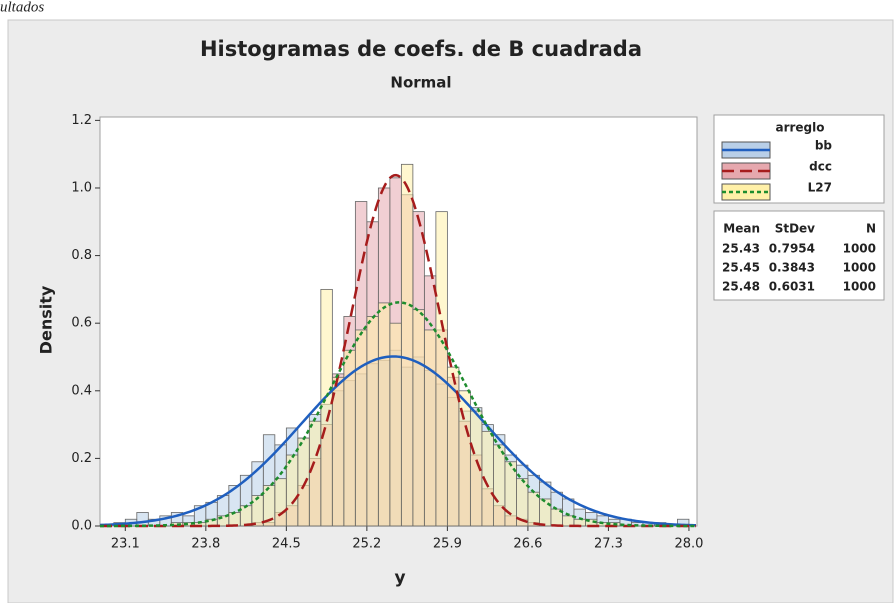 Image resolution: width=894 pixels, height=607 pixels. I want to click on stats-header: N, so click(871, 229).